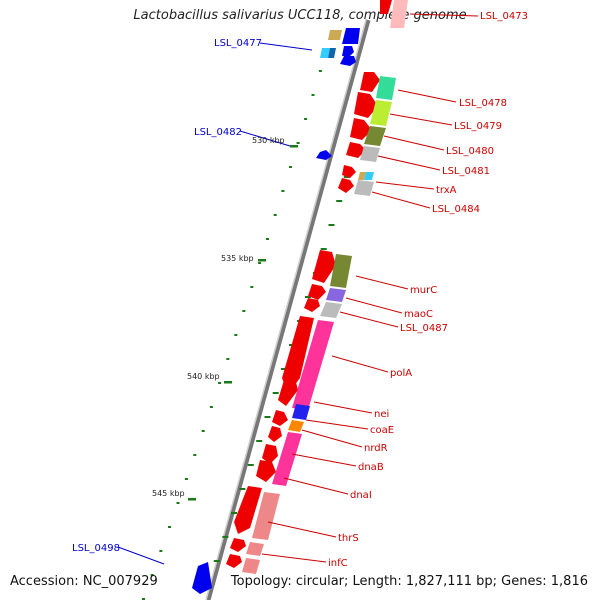 The width and height of the screenshot is (600, 600). Describe the element at coordinates (218, 317) in the screenshot. I see `scale-labels: 530 kbp 535 kbp 540 kbp 545 kbp` at that location.